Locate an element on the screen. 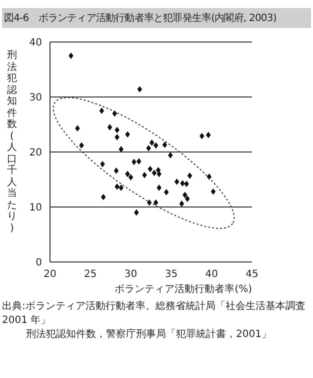  x-tick-label: 30 is located at coordinates (131, 274).